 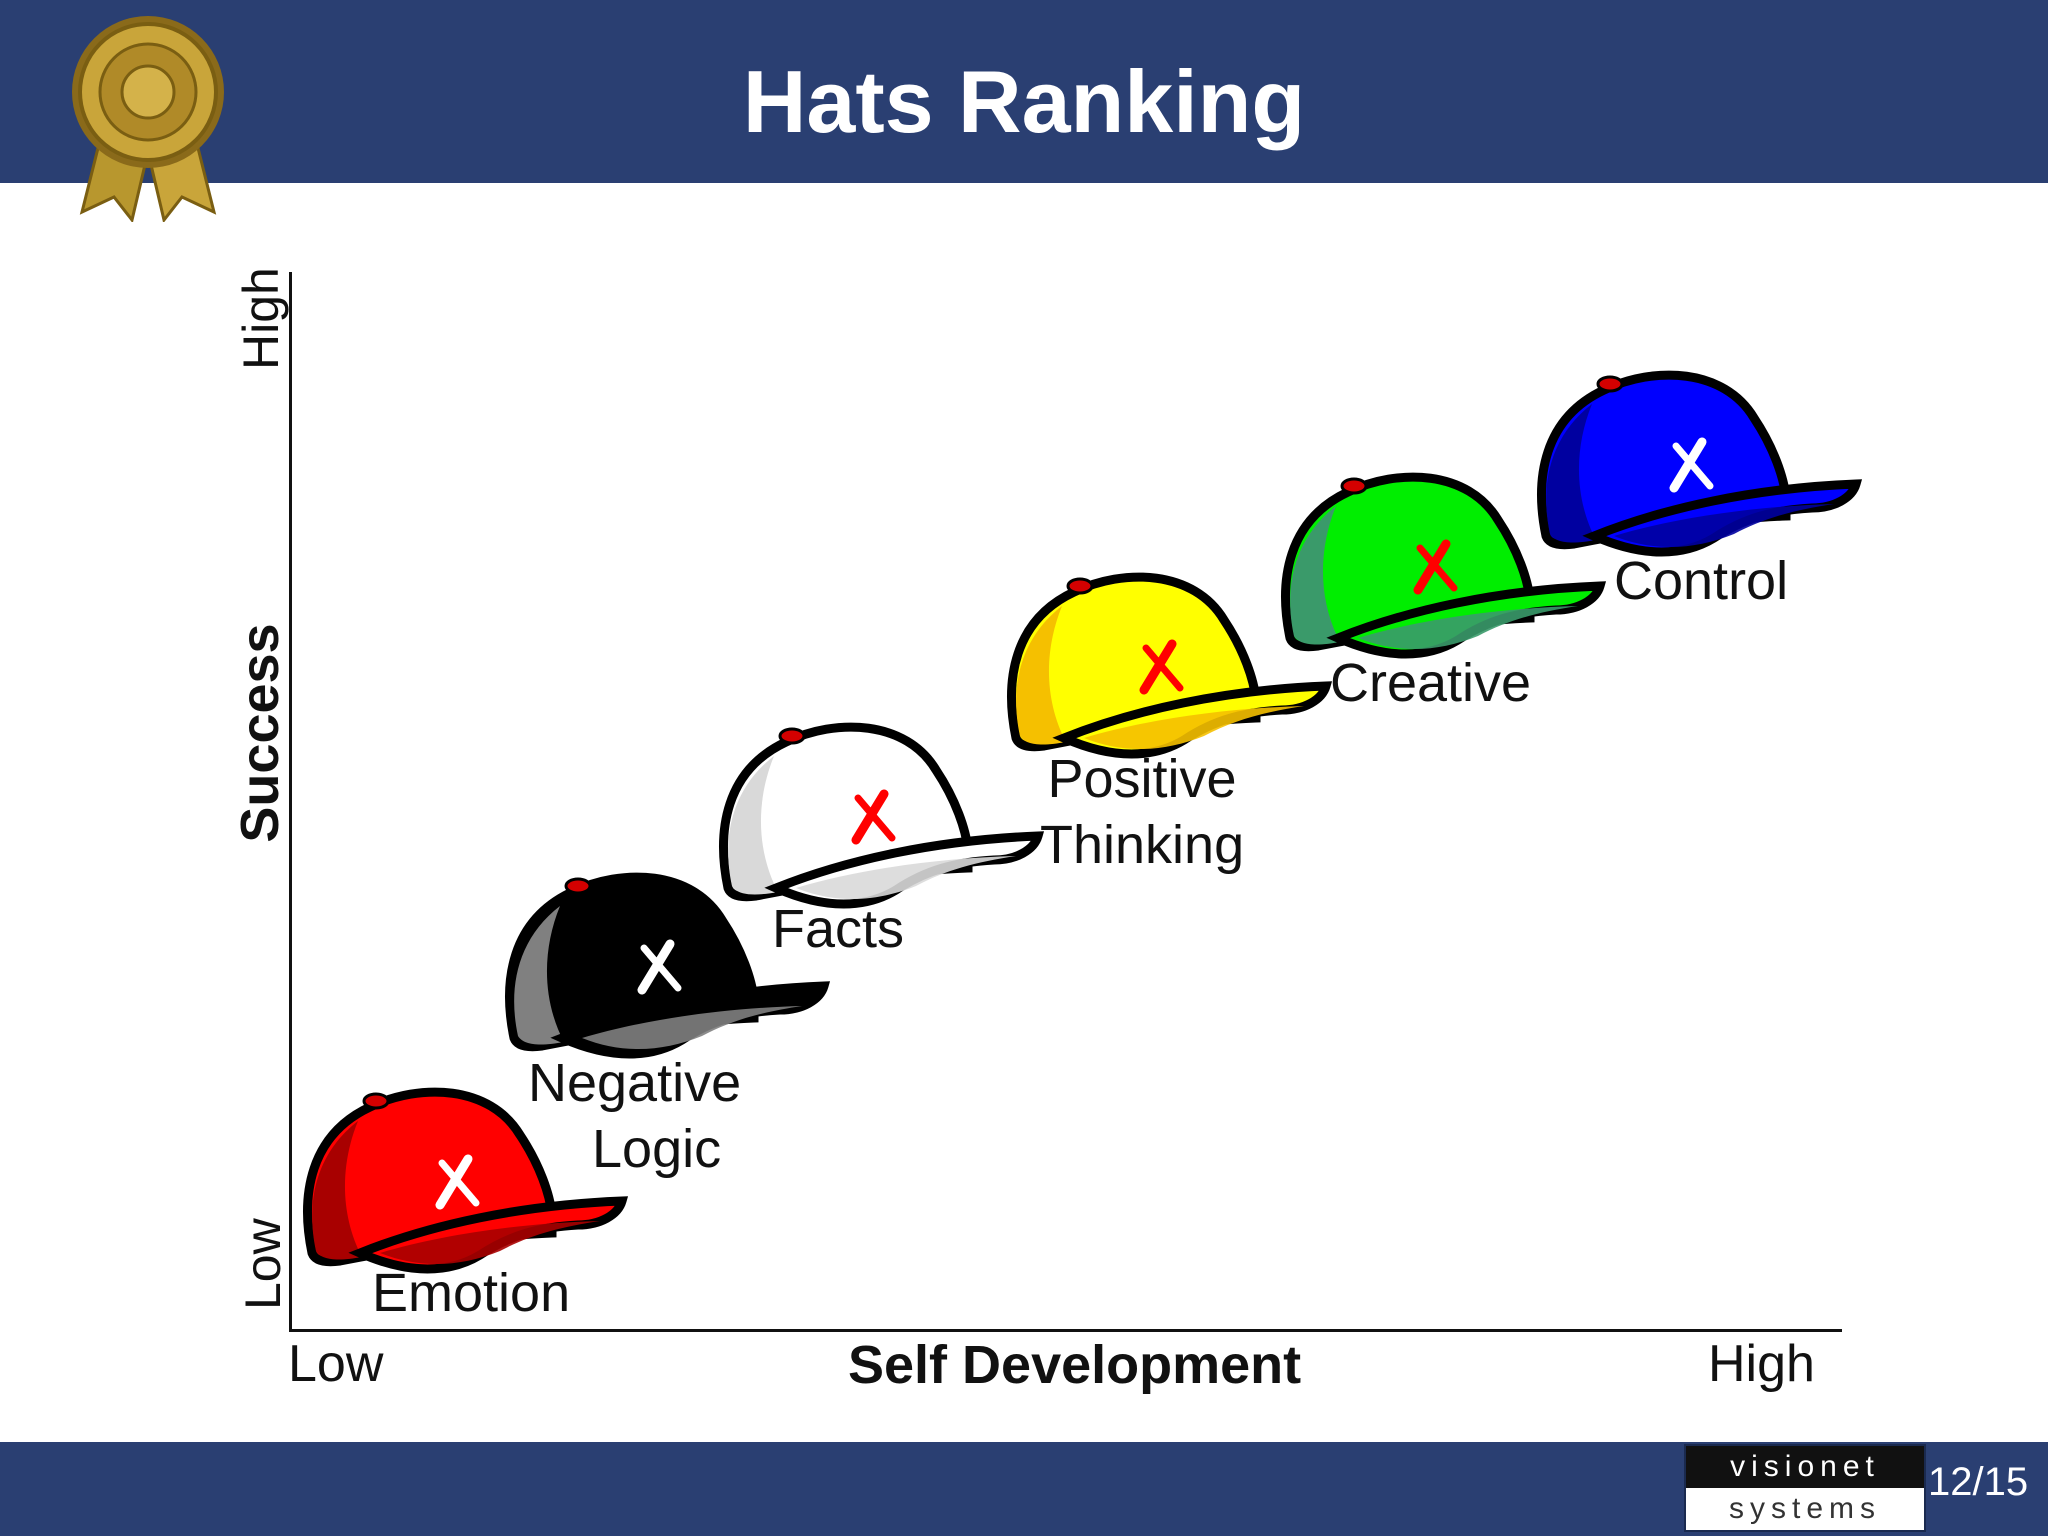 What do you see at coordinates (882, 815) in the screenshot?
I see `hat-facts-icon` at bounding box center [882, 815].